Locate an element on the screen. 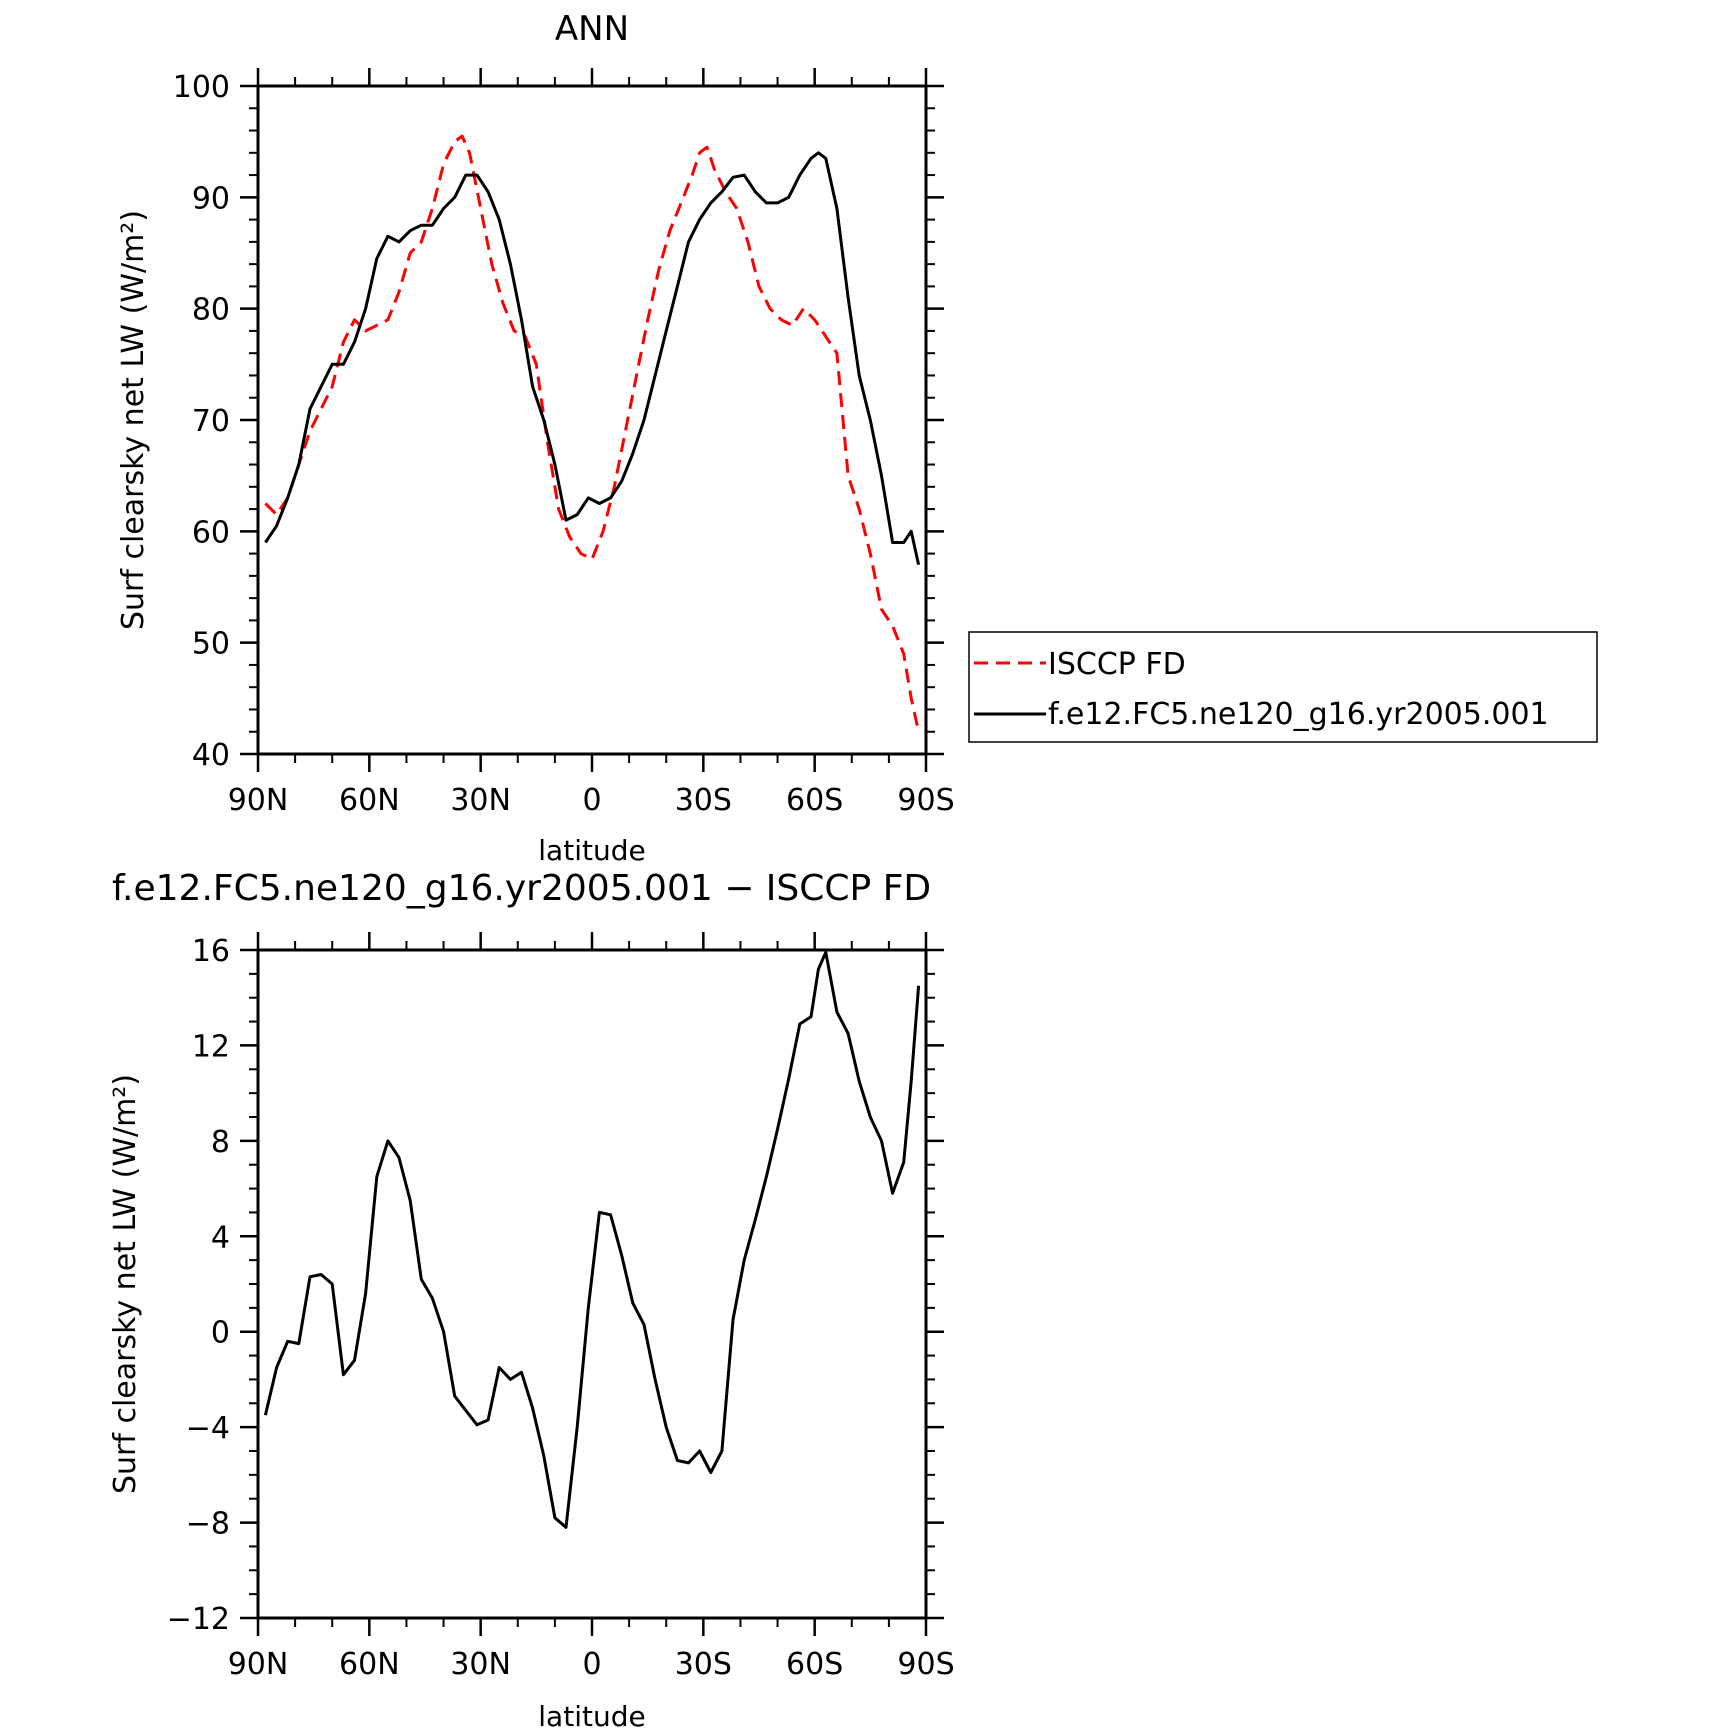  legend-label-isccp: ISCCP FD is located at coordinates (1117, 664).